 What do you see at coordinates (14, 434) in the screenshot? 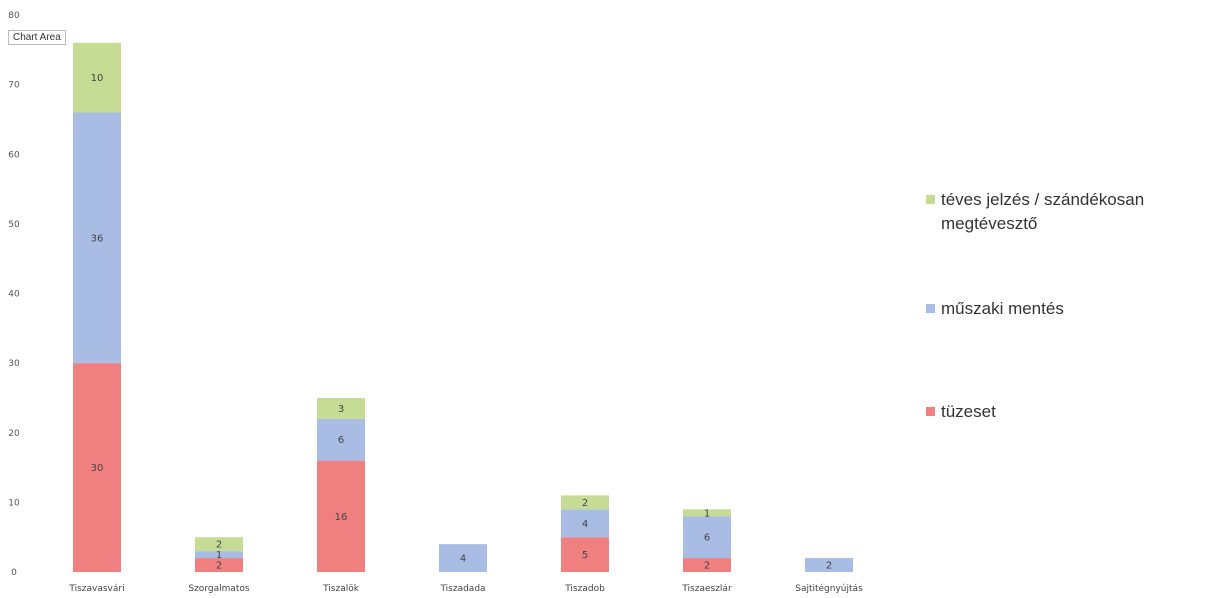
I see `y-tick-label: 20` at bounding box center [14, 434].